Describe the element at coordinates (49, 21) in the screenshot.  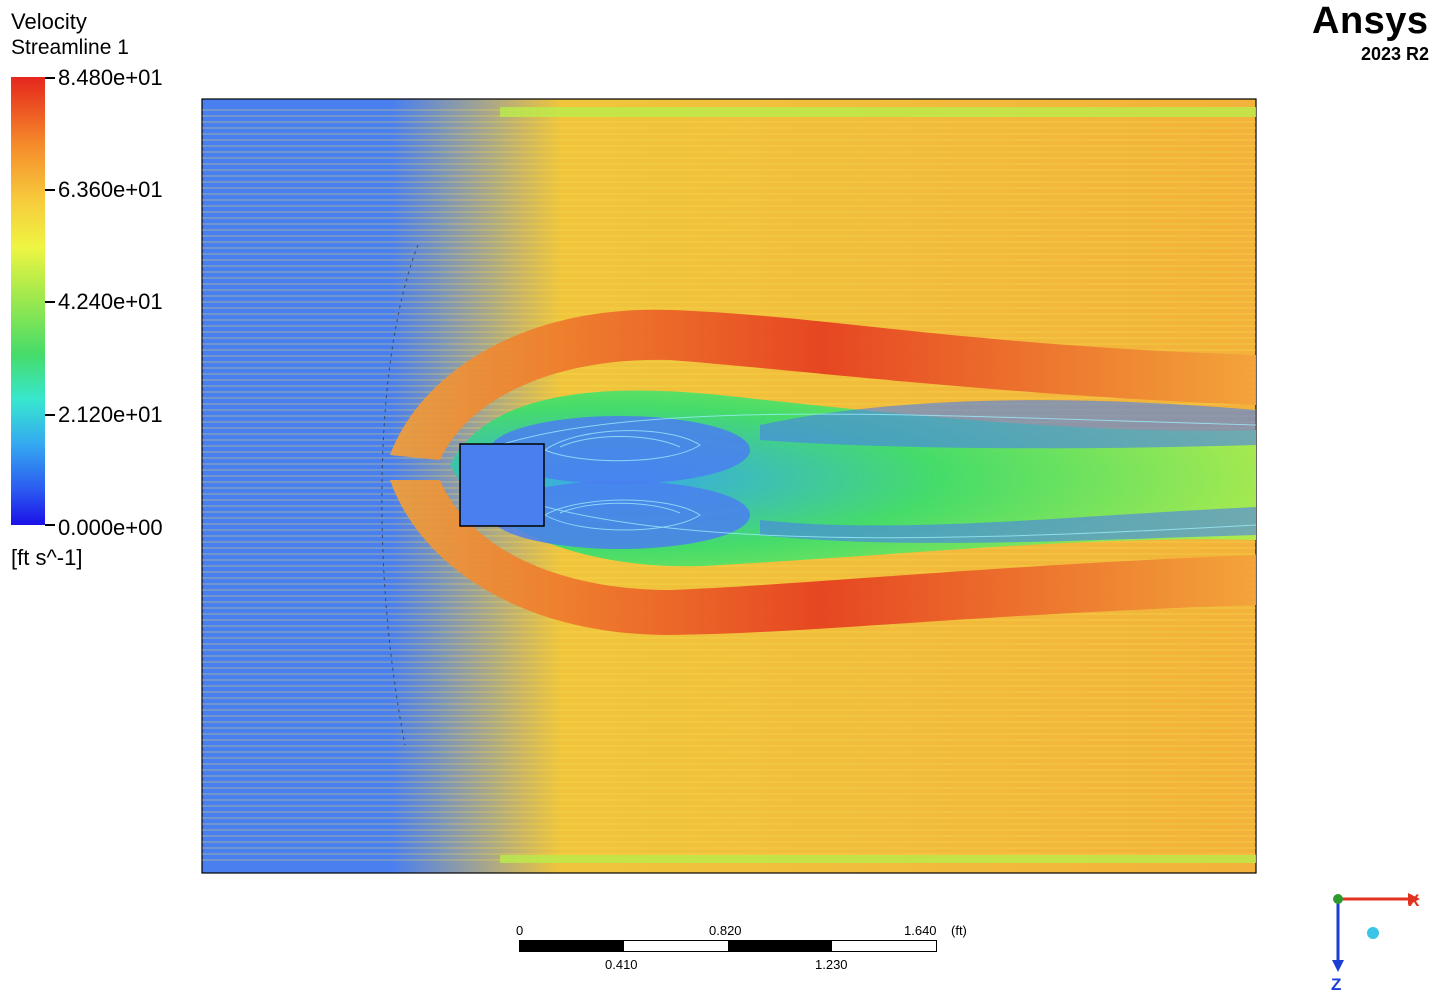
I see `legend-title: Velocity` at that location.